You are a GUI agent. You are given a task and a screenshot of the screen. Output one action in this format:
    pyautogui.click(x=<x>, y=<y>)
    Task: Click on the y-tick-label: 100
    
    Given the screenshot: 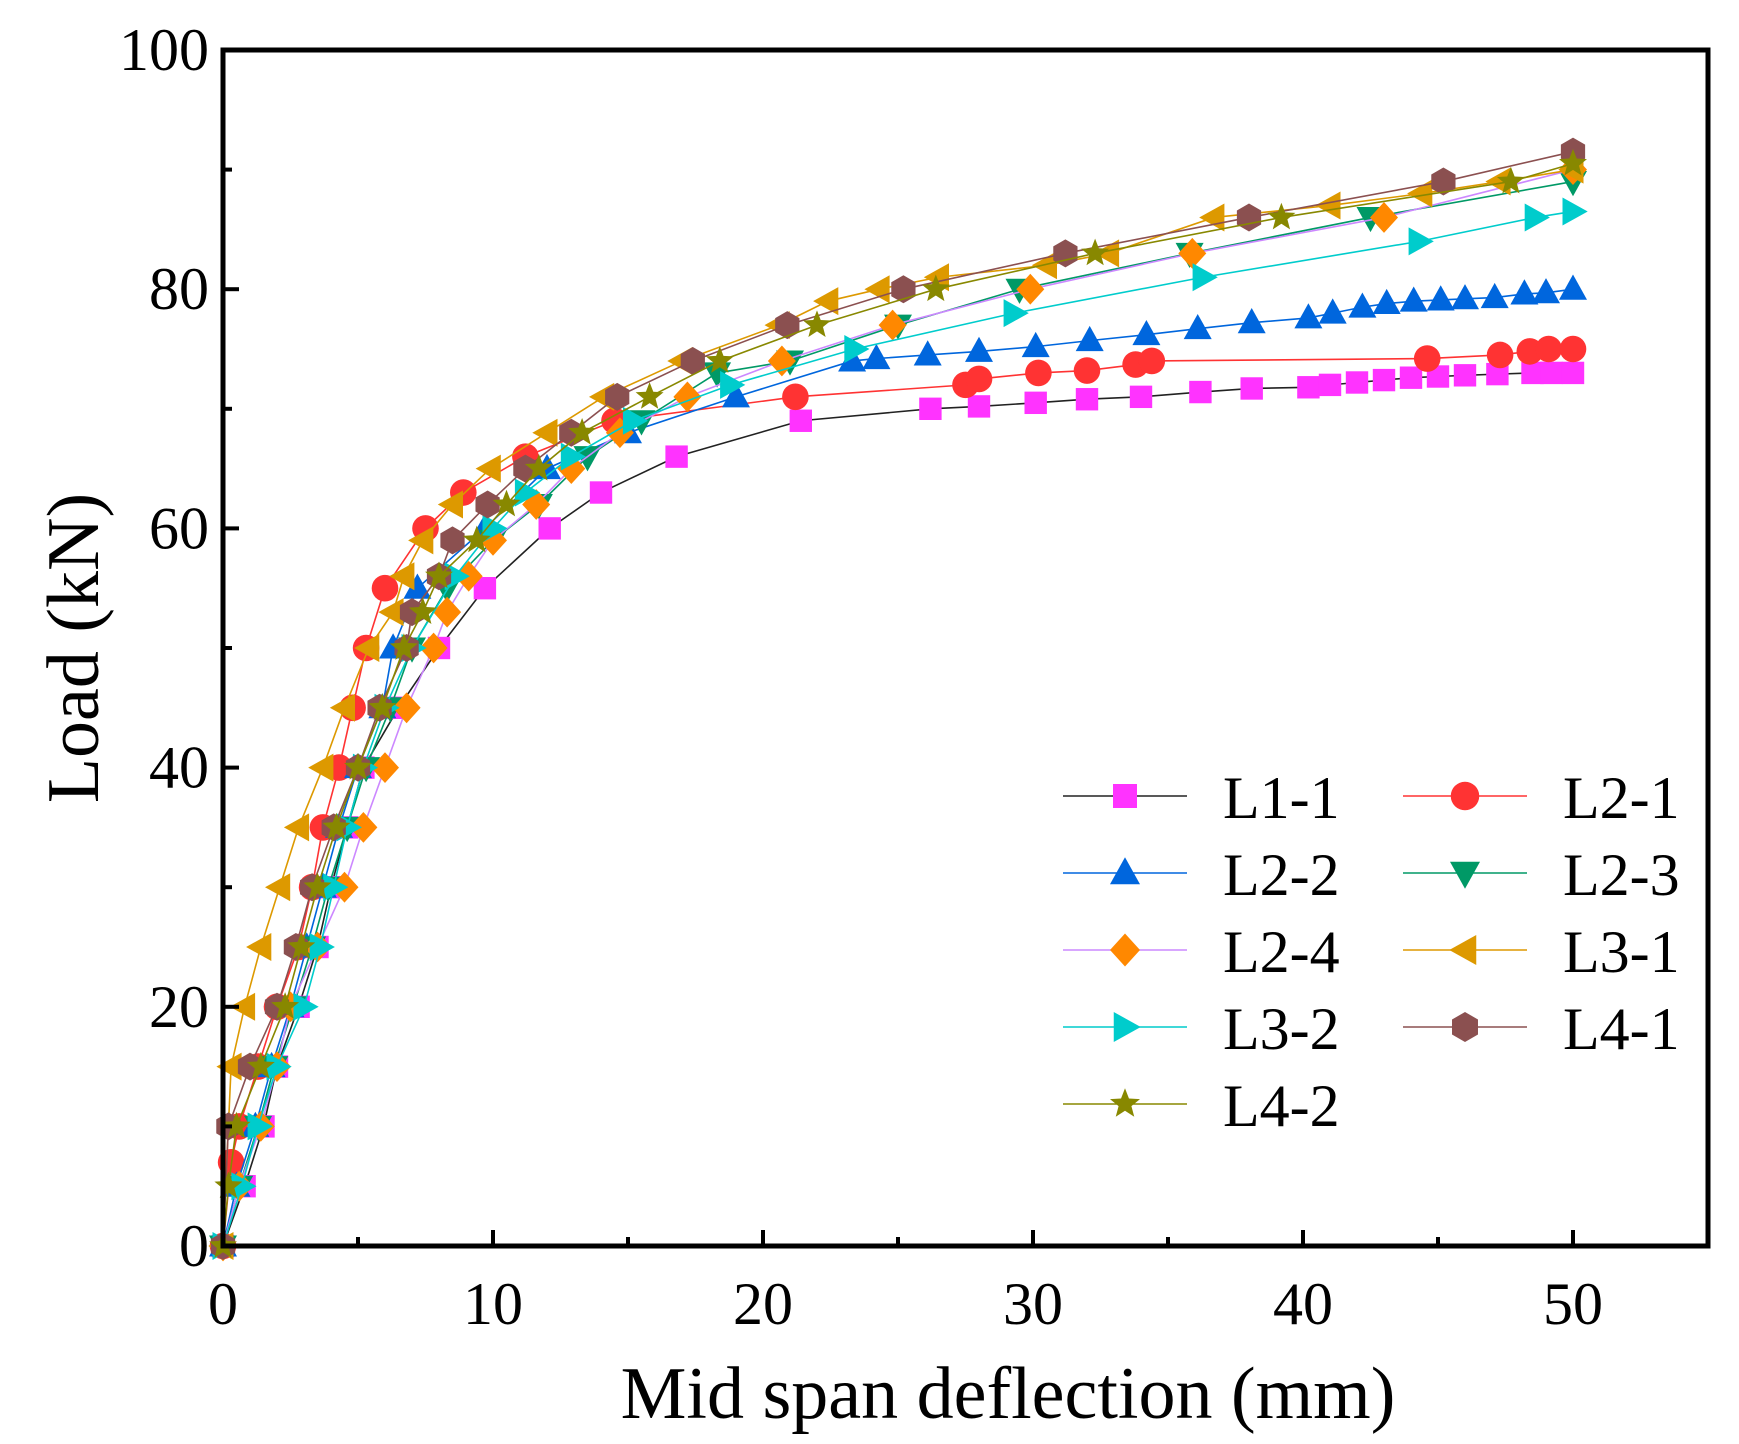 What is the action you would take?
    pyautogui.click(x=164, y=50)
    